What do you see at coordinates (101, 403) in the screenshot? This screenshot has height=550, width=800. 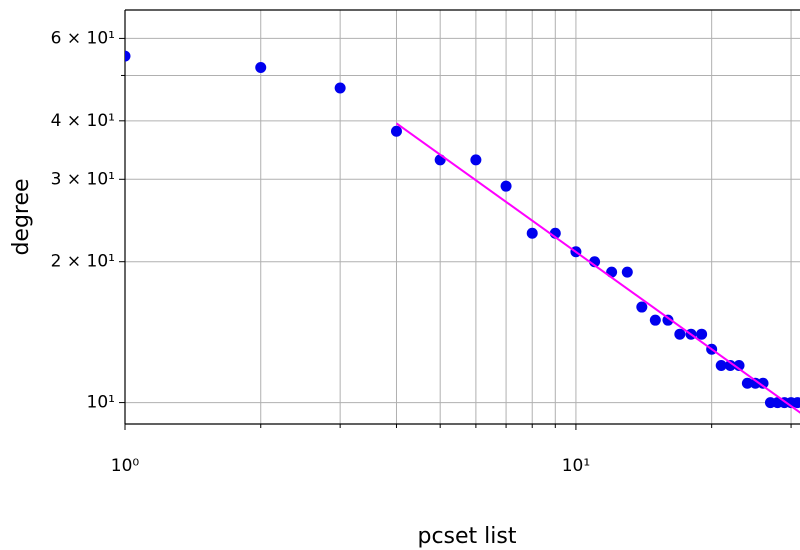 I see `y-tick-label: 10¹` at bounding box center [101, 403].